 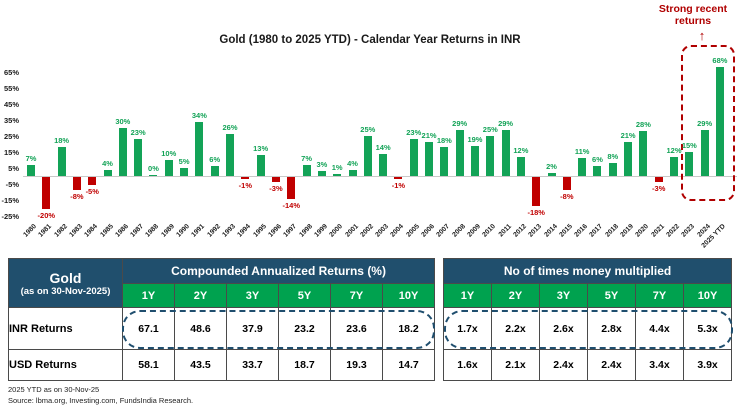 I want to click on table-corner-cell: Gold (as on 30-Nov-2025), so click(x=65, y=283).